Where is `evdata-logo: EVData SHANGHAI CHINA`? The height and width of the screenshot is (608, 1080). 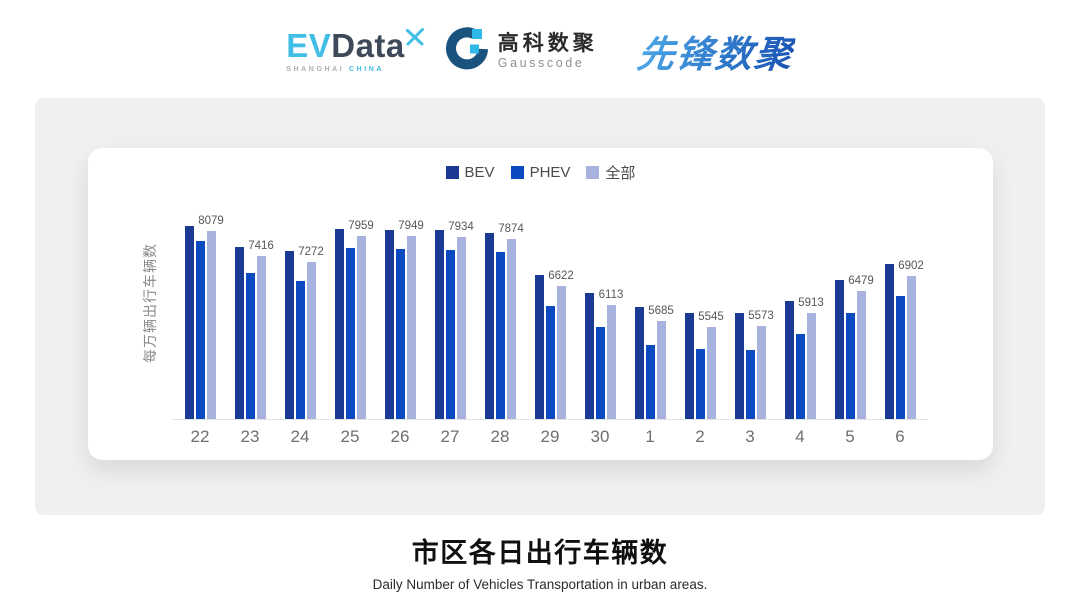
evdata-logo: EVData SHANGHAI CHINA is located at coordinates (355, 50).